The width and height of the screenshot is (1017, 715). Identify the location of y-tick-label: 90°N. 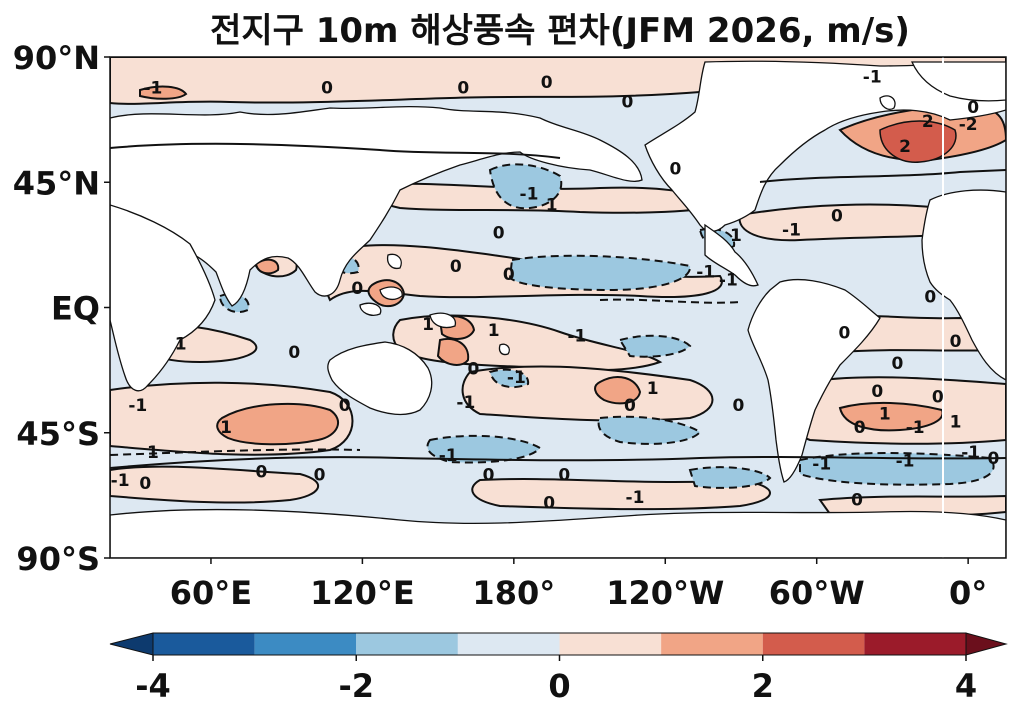
(56, 58).